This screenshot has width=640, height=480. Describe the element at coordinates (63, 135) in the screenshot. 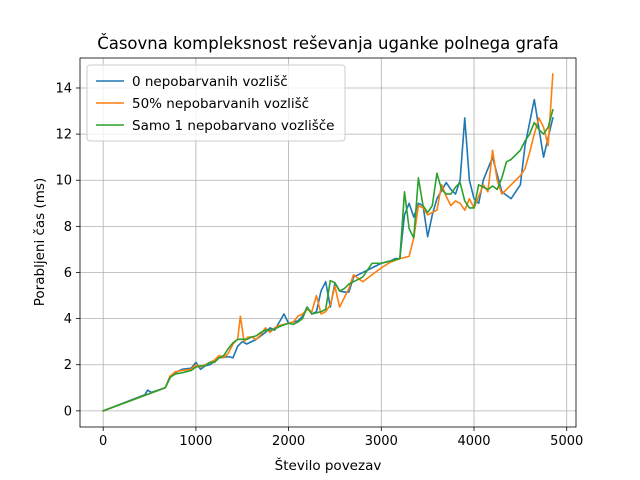

I see `y-tick-label: 12` at that location.